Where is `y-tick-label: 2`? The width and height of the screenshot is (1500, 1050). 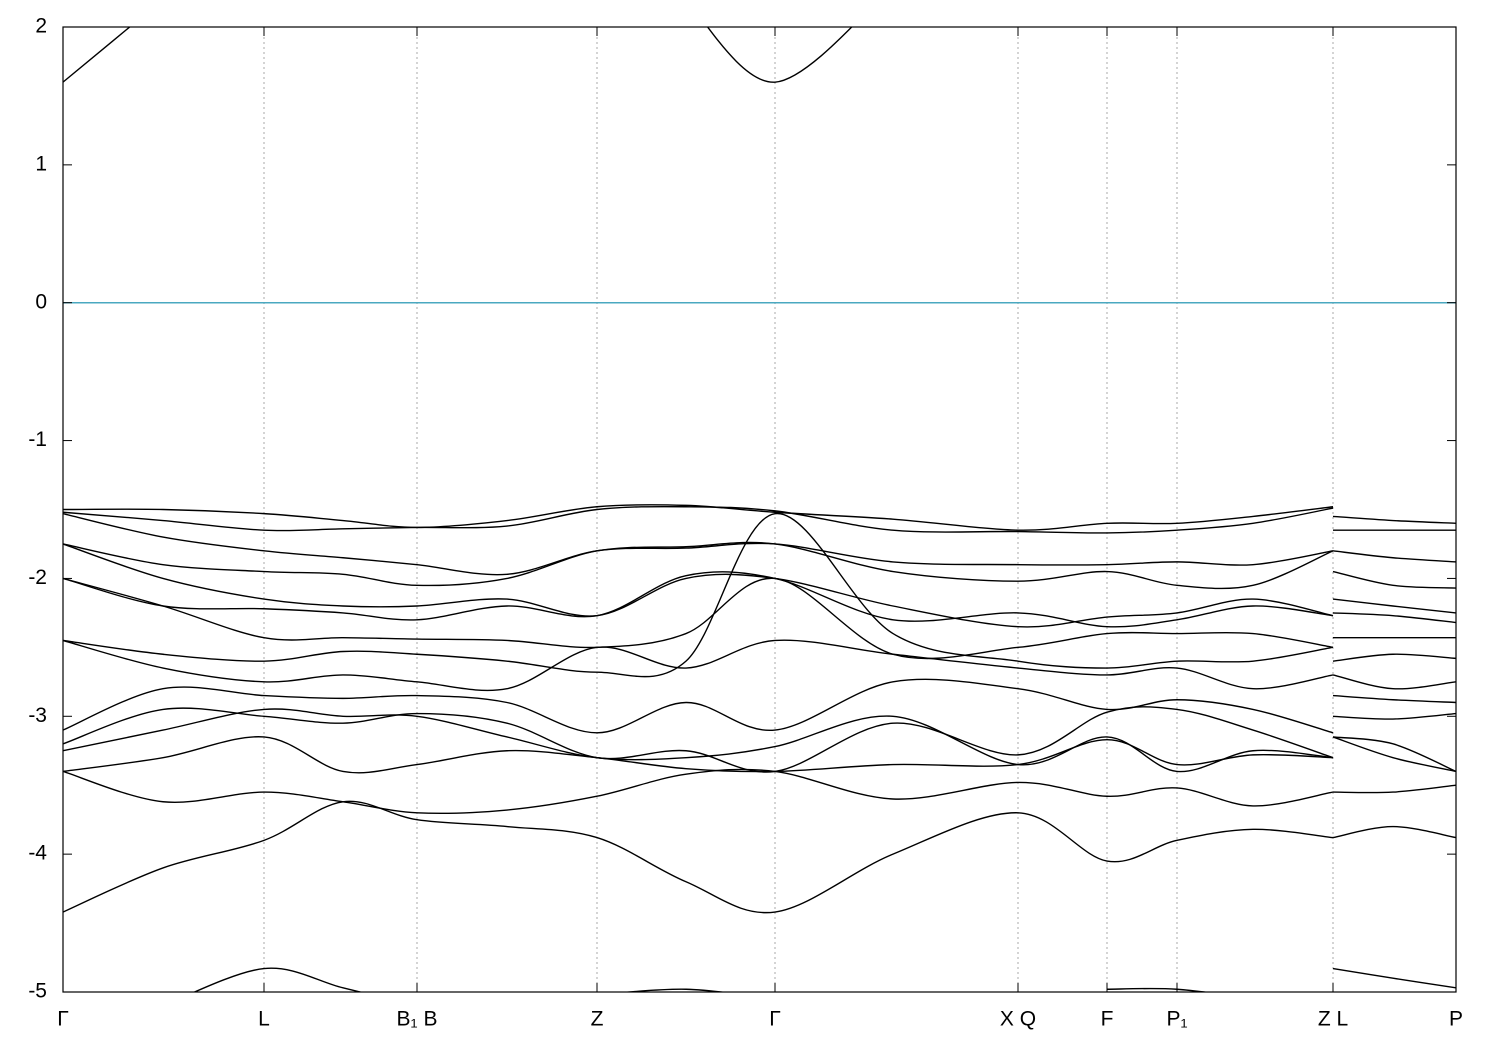 y-tick-label: 2 is located at coordinates (41, 26).